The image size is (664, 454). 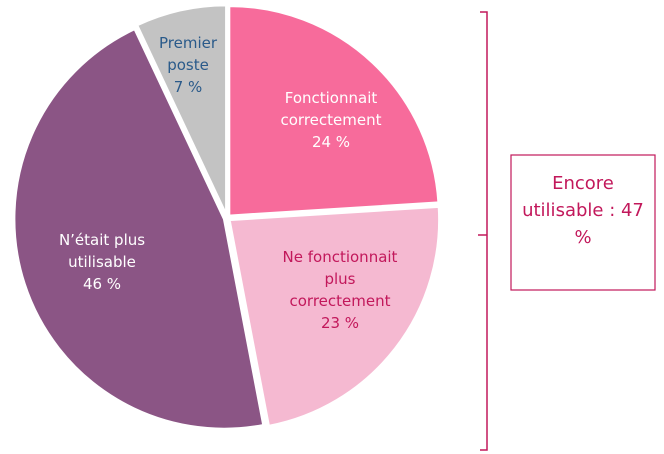 What do you see at coordinates (331, 109) in the screenshot?
I see `category-label: Fonctionnait correctement` at bounding box center [331, 109].